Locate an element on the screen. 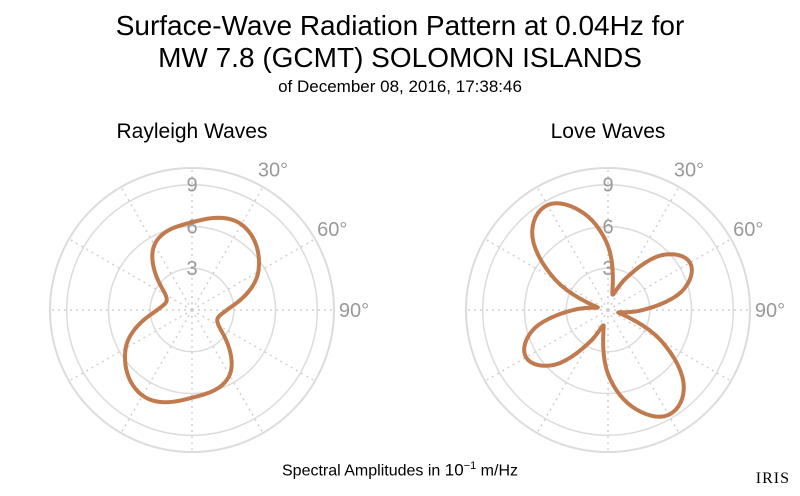 This screenshot has height=496, width=800. rayleigh-radiation-pattern-line is located at coordinates (192, 310).